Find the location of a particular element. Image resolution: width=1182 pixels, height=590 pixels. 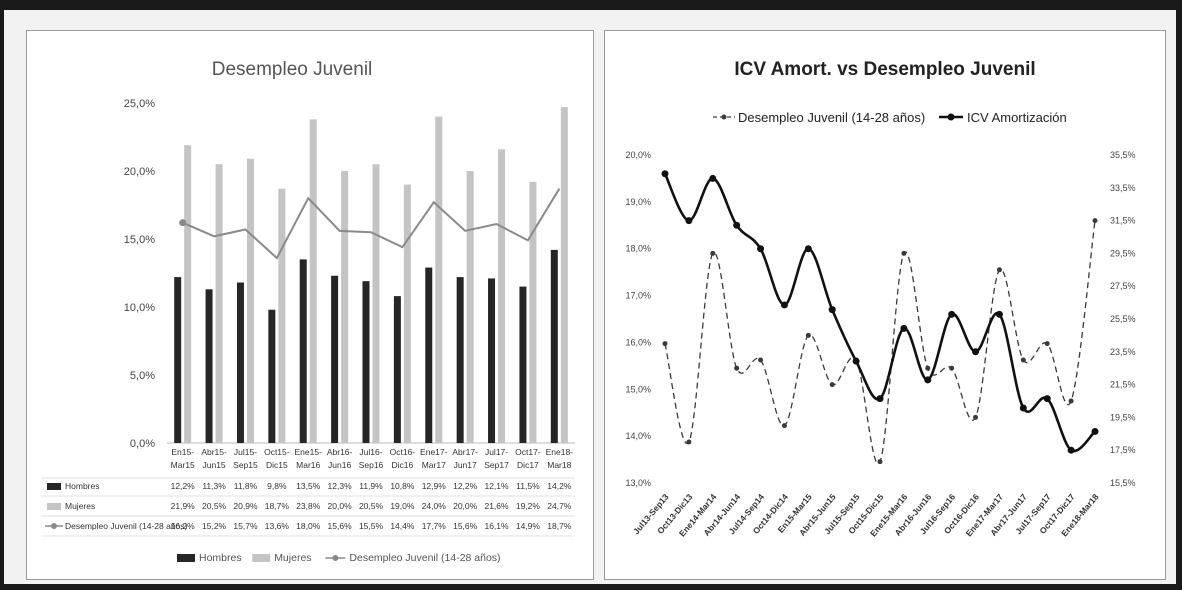

table-cell: 15,5% is located at coordinates (371, 526).